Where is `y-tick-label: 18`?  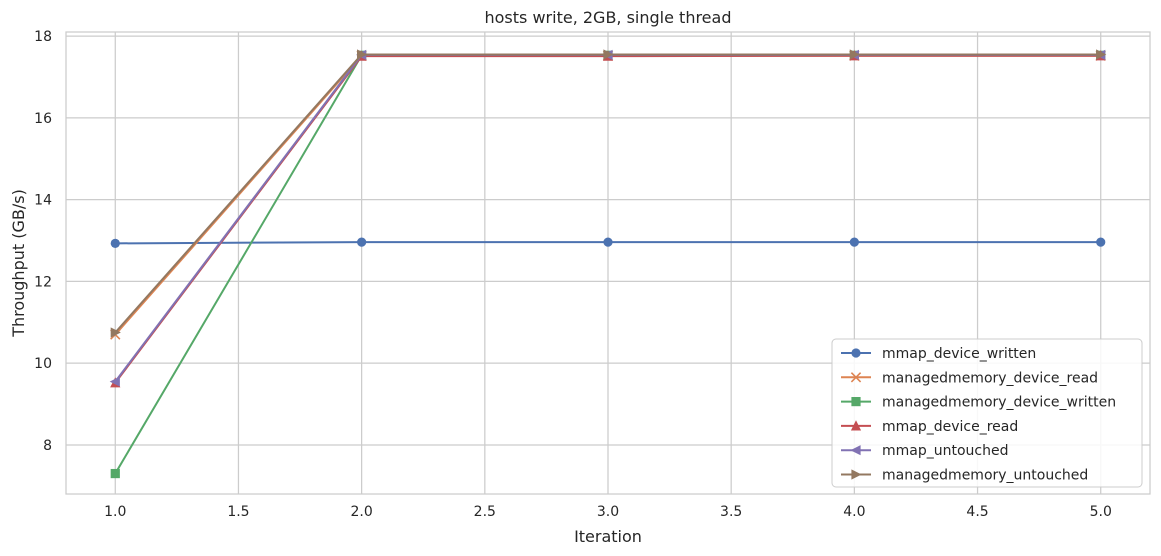
y-tick-label: 18 is located at coordinates (43, 37).